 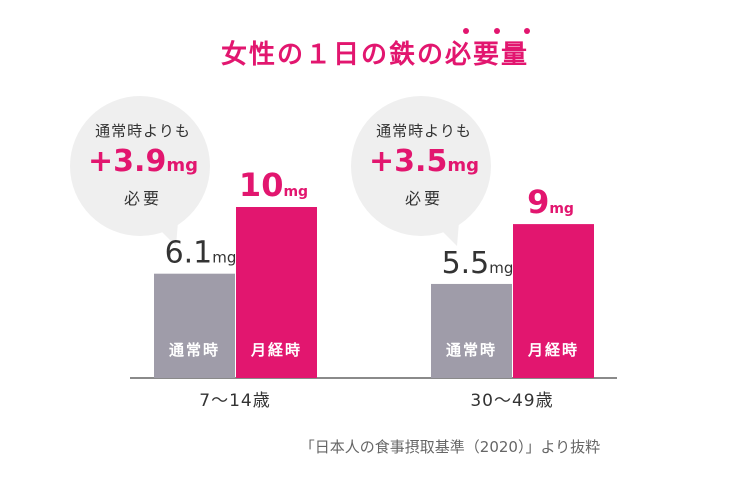 I want to click on data-label-value: 6.1, so click(x=189, y=253).